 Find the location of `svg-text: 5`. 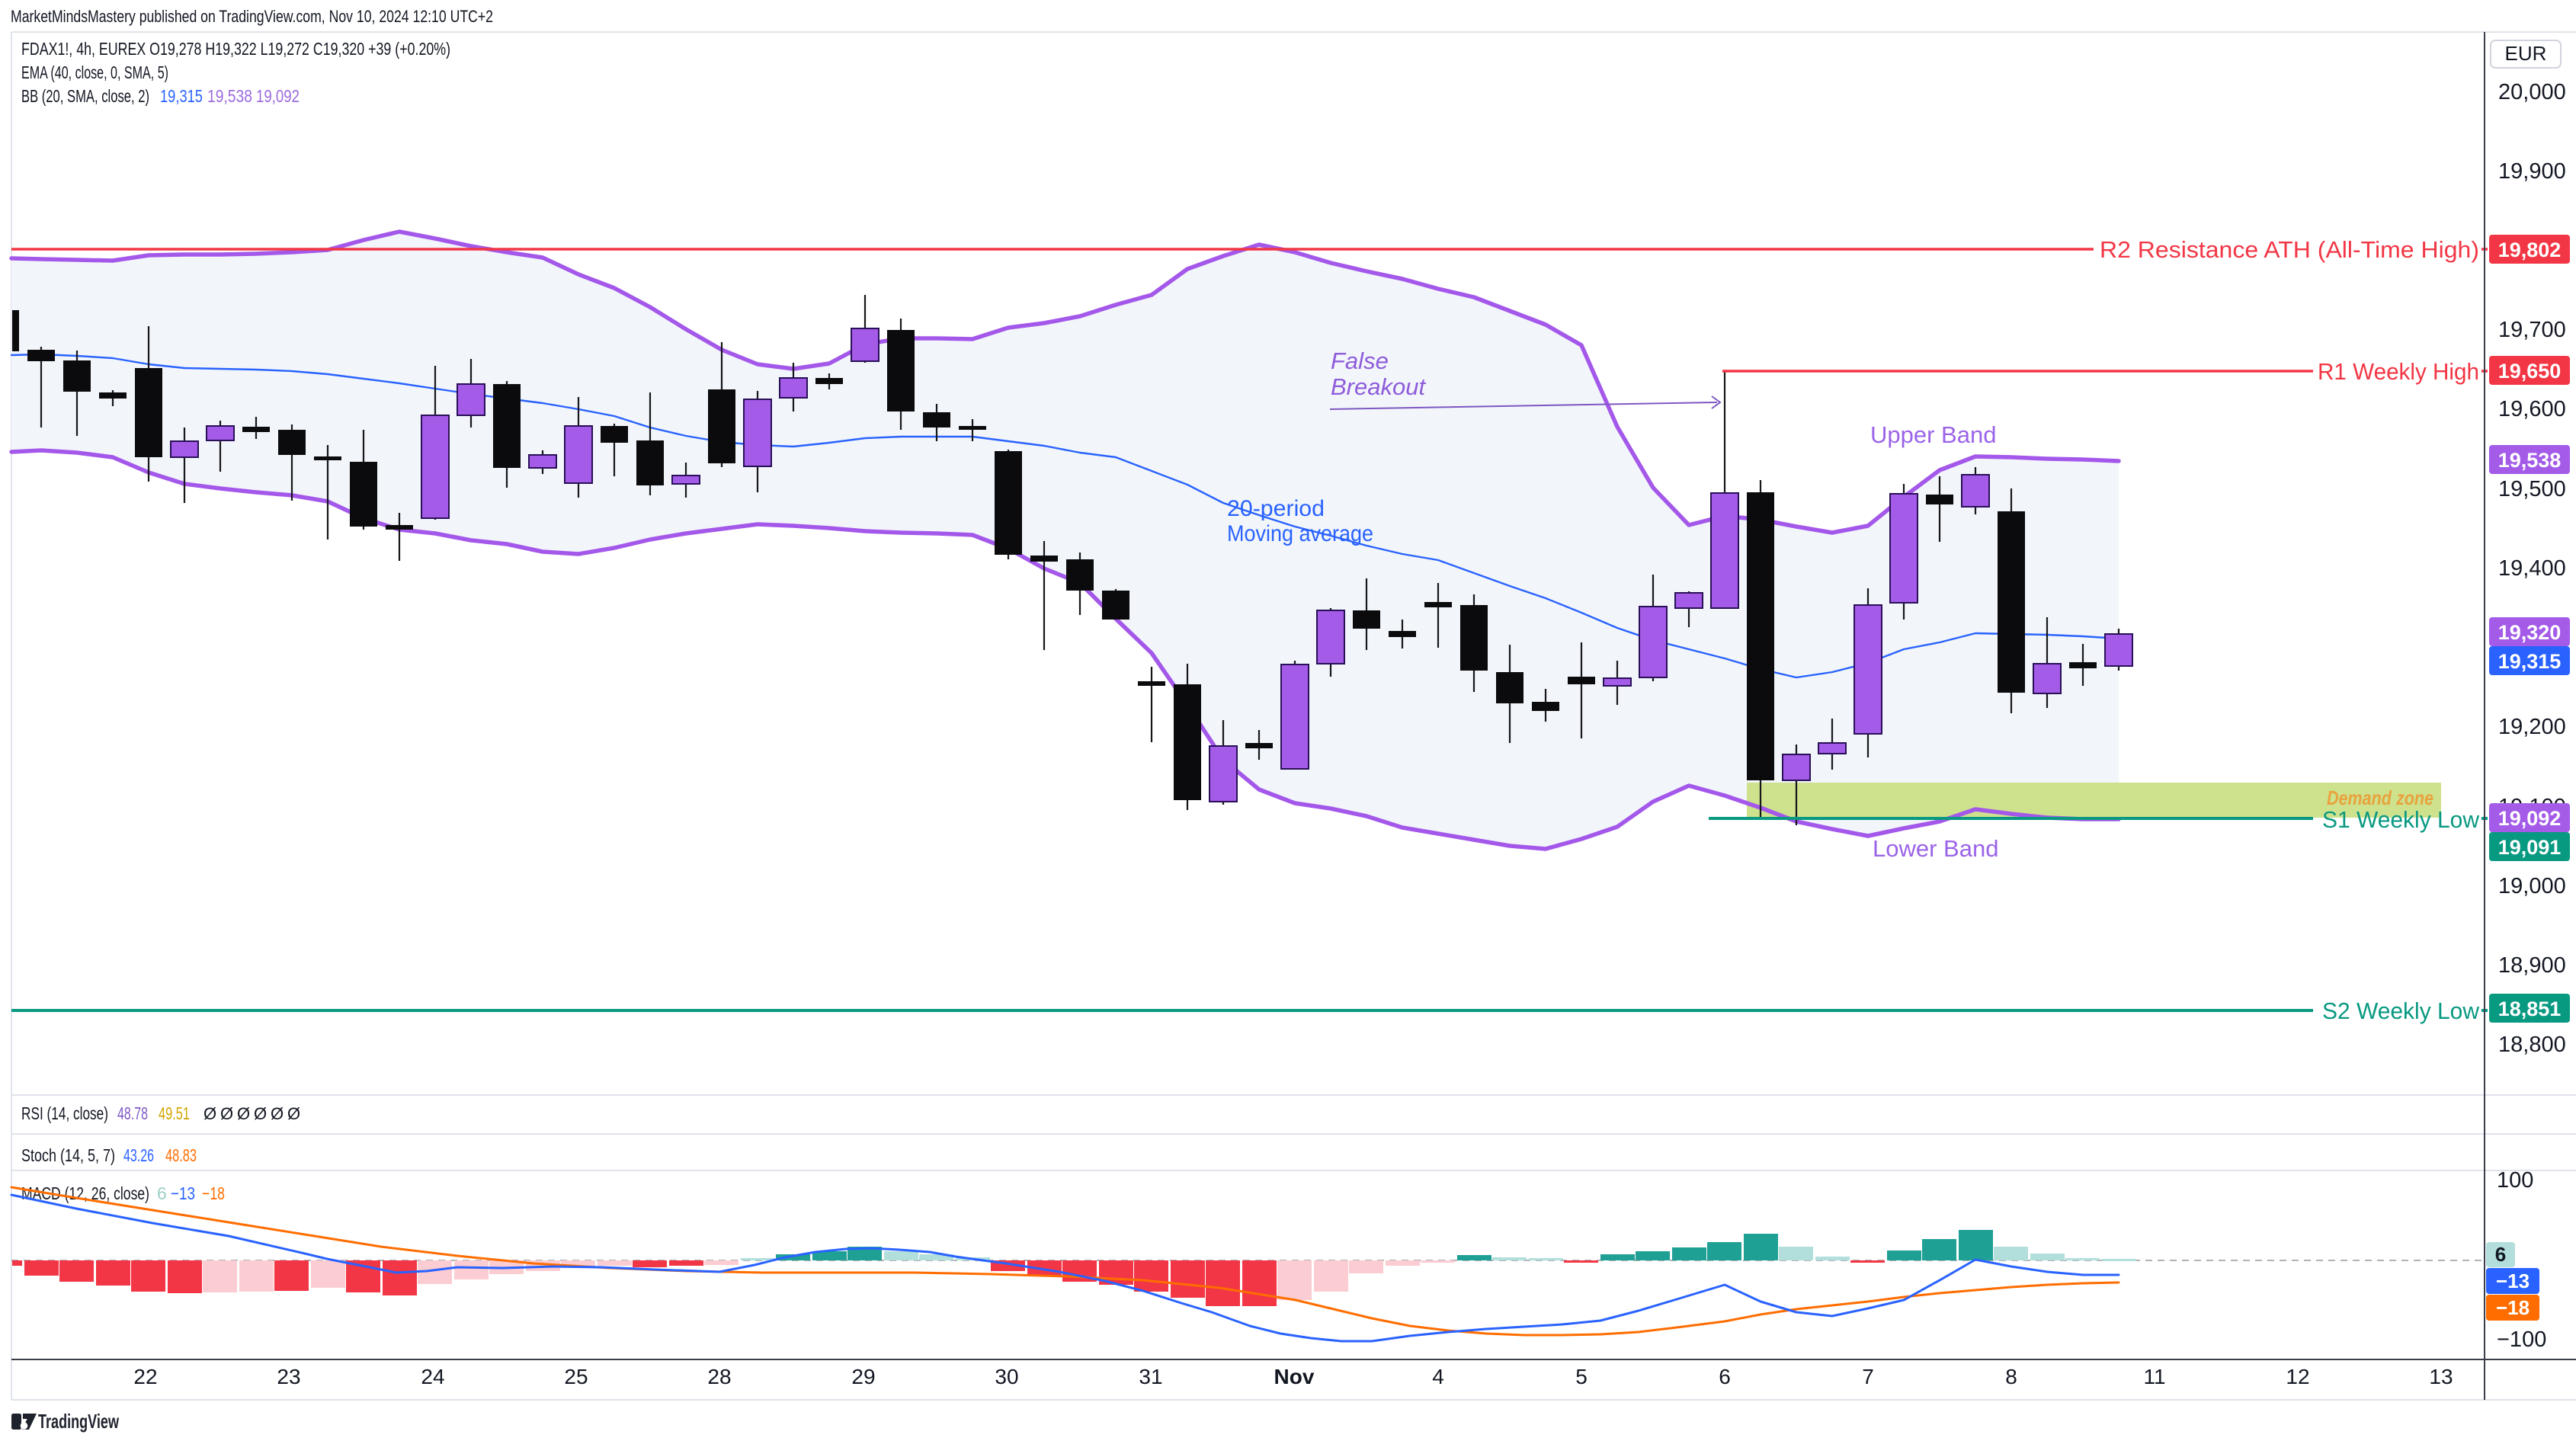

svg-text: 5 is located at coordinates (1581, 1376).